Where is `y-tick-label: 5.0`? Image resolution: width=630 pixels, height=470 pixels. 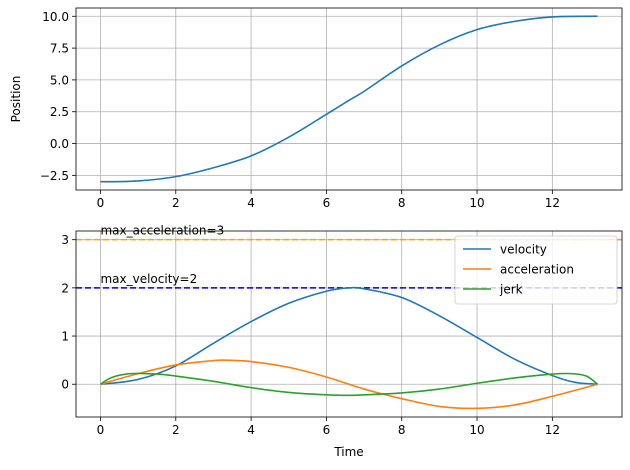 y-tick-label: 5.0 is located at coordinates (59, 80).